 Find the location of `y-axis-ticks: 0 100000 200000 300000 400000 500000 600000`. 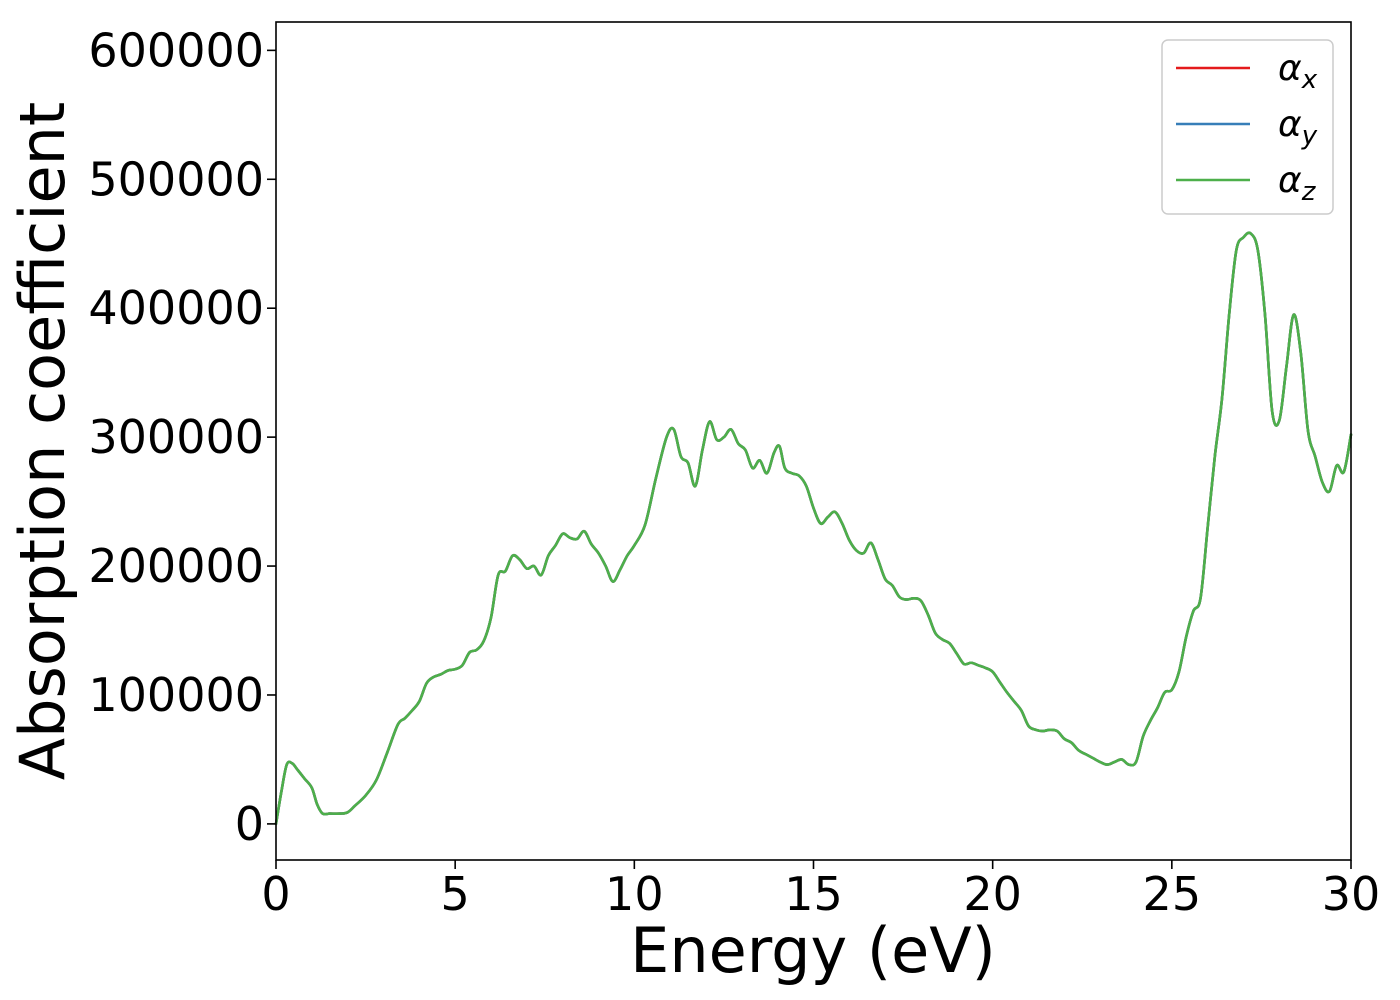

y-axis-ticks: 0 100000 200000 300000 400000 500000 600000 is located at coordinates (182, 437).